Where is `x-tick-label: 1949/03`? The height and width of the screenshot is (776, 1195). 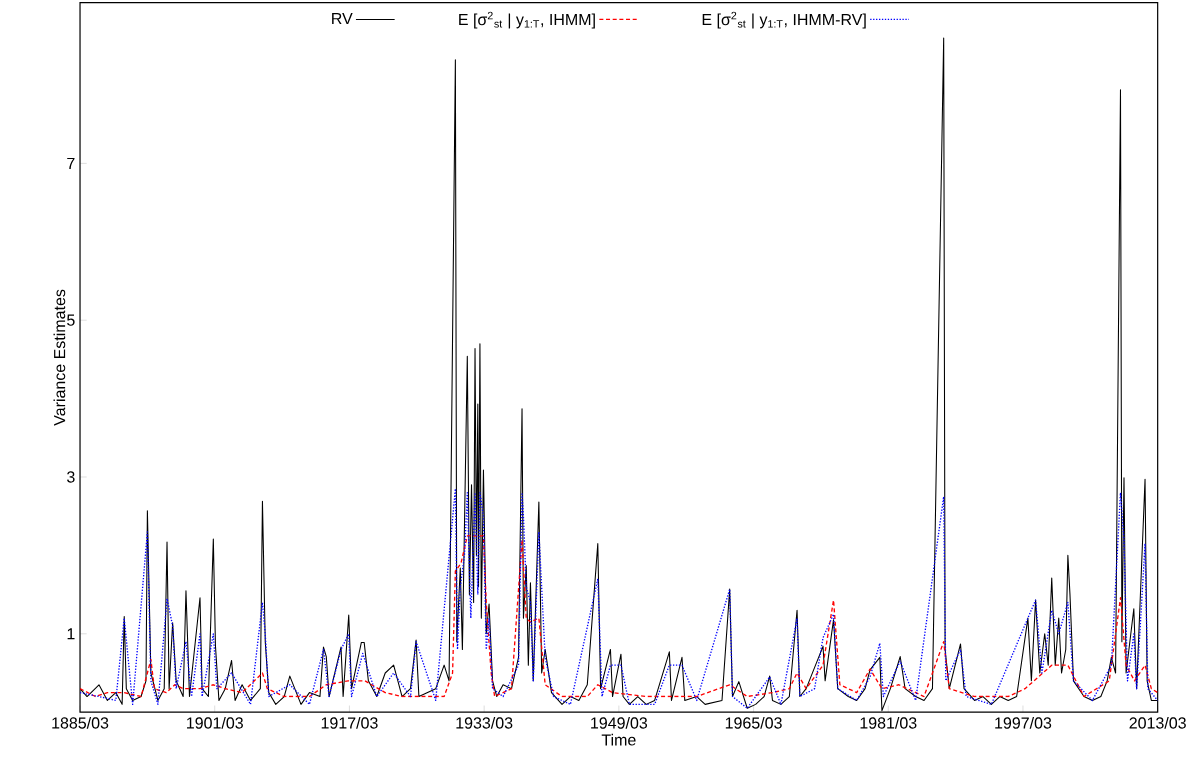
x-tick-label: 1949/03 is located at coordinates (619, 722).